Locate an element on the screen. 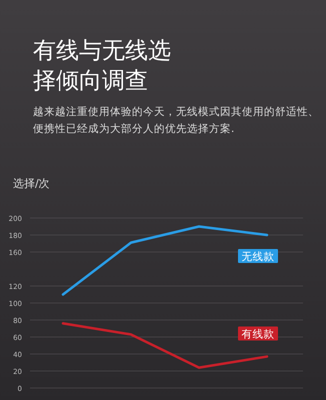  ylabel: 选择/次 is located at coordinates (31, 183).